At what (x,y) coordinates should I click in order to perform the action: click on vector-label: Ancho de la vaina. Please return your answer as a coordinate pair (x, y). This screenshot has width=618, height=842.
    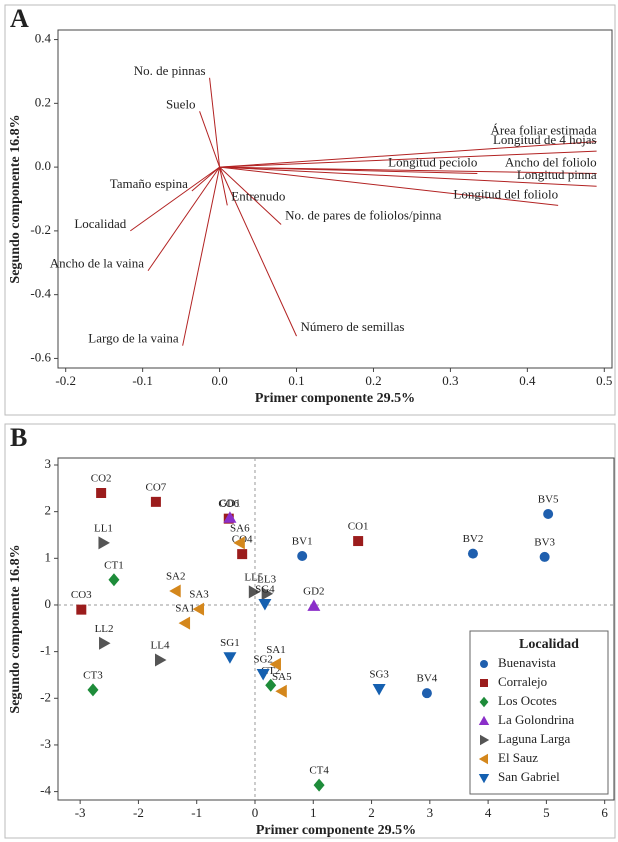
    Looking at the image, I should click on (97, 263).